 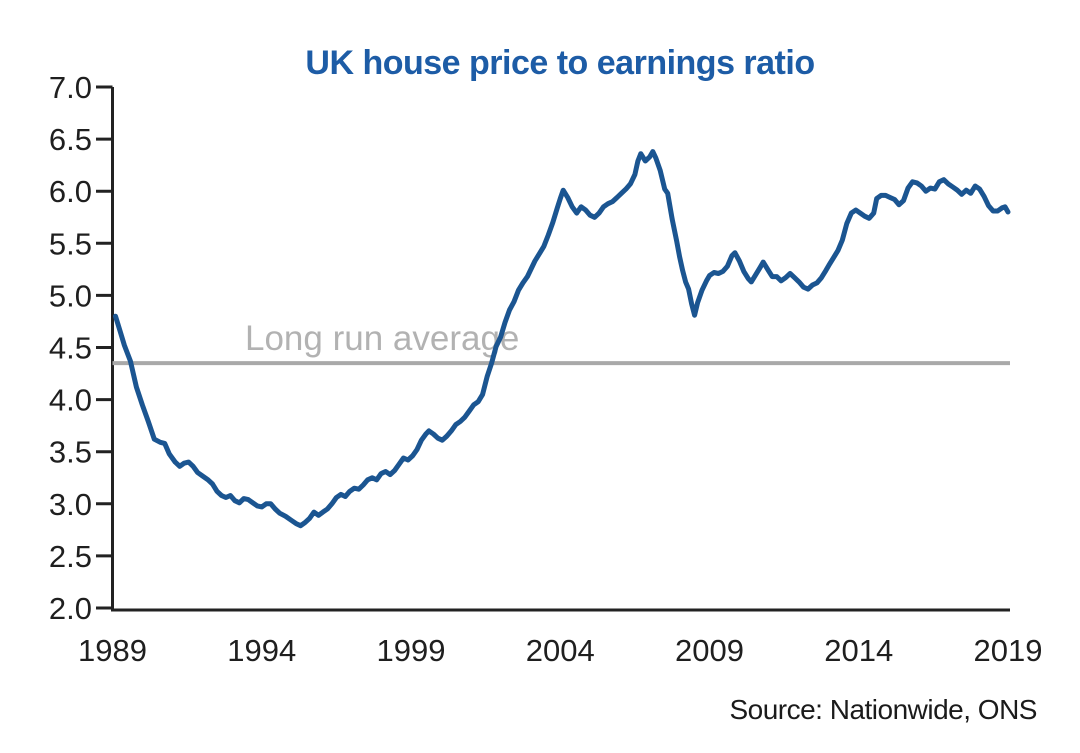 I want to click on y-axis-labels: 7.0 6.5 6.0 5.5 5.0 4.5 4.0 3.5 3.0 2.5 2.0, so click(x=70, y=348).